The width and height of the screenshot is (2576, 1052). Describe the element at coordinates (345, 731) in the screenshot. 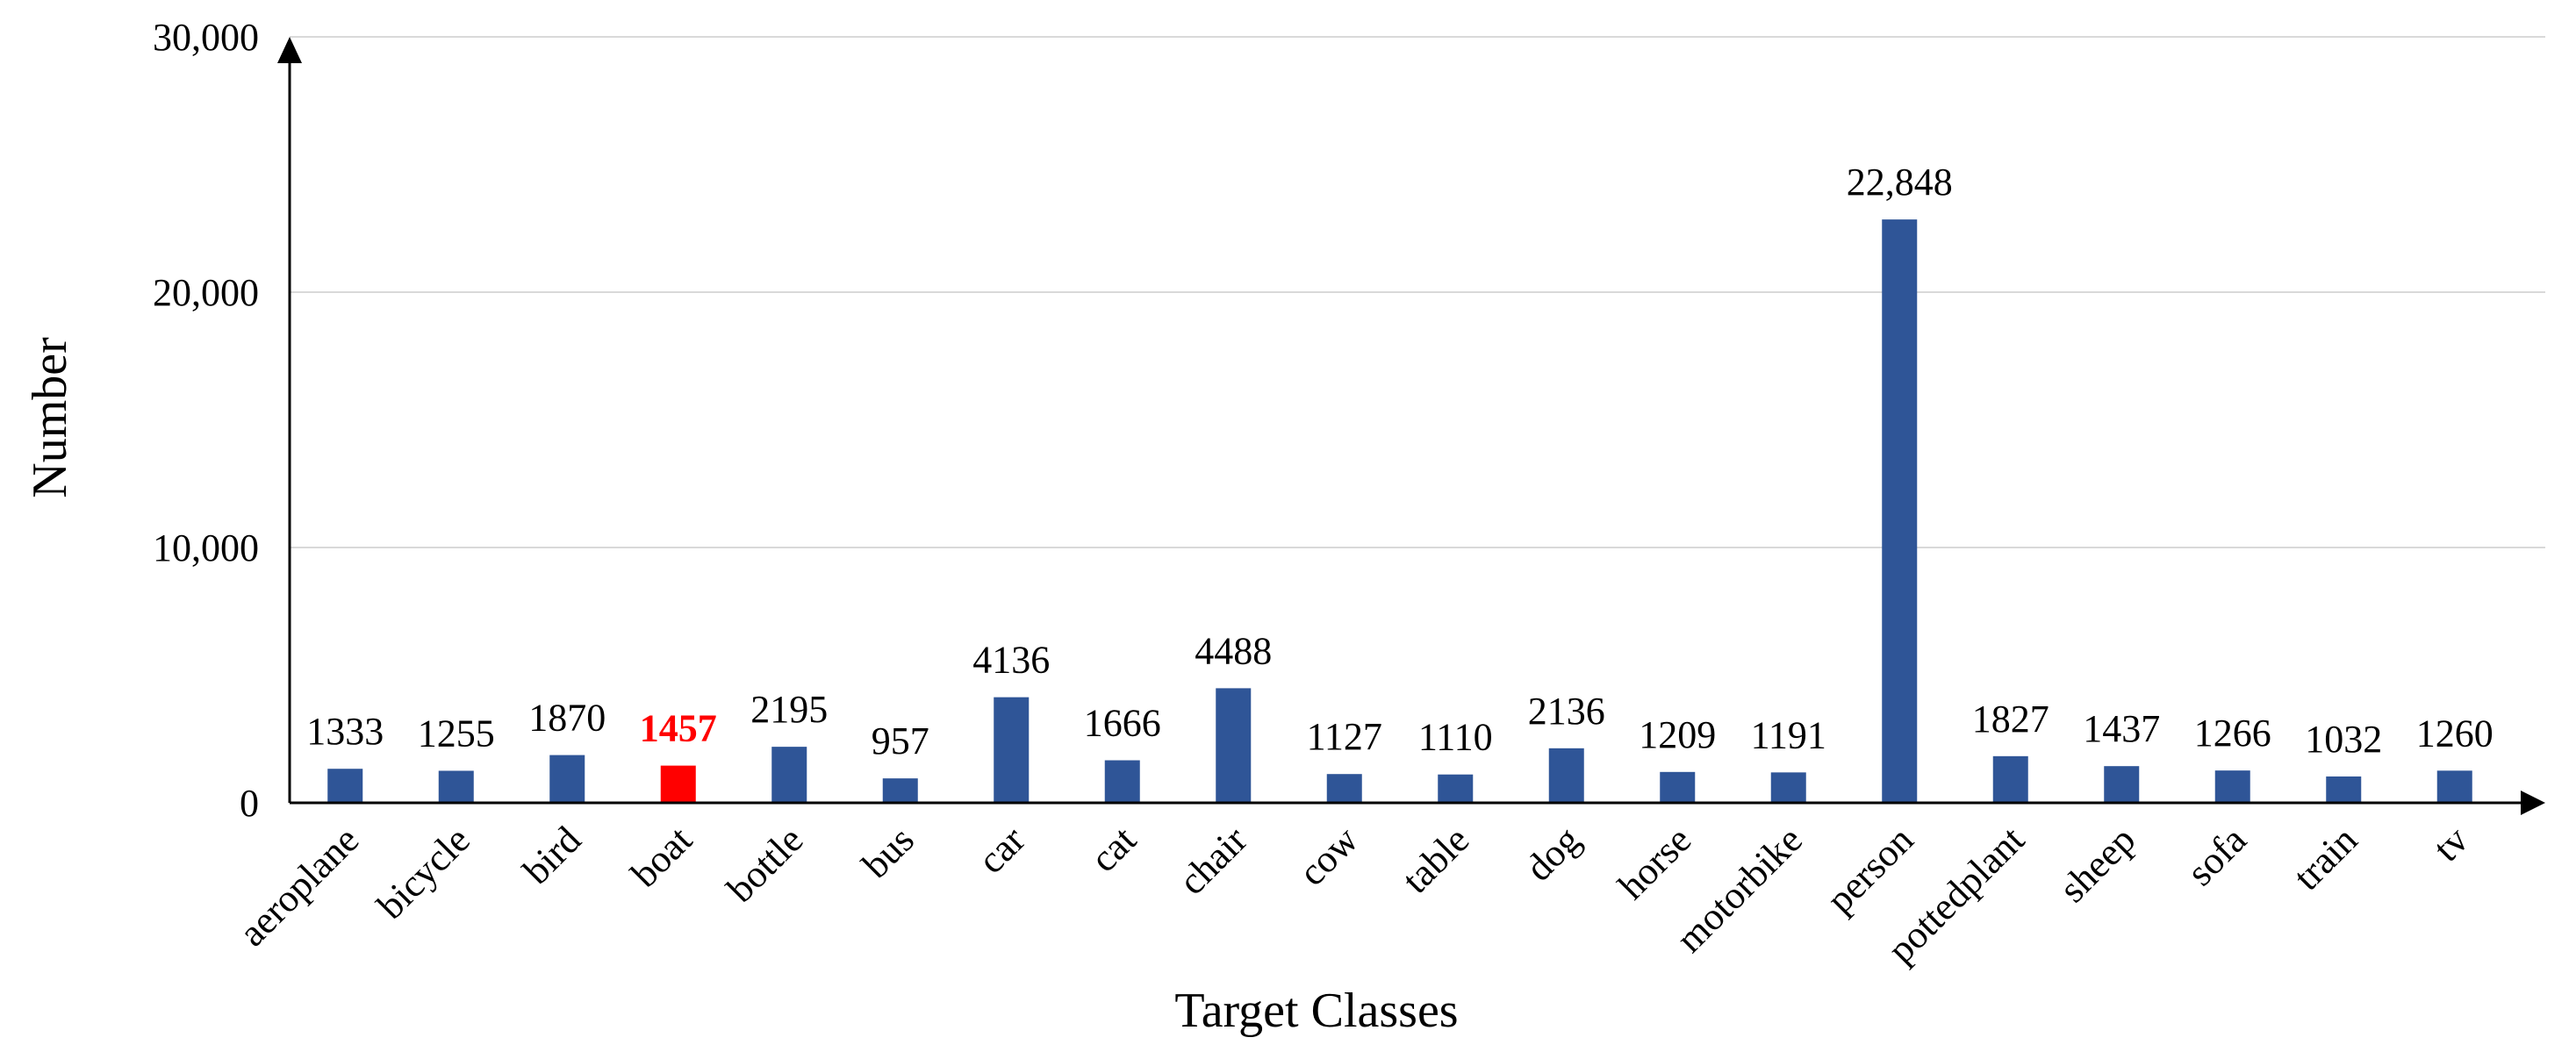

I see `value-label-aeroplane: 1333` at that location.